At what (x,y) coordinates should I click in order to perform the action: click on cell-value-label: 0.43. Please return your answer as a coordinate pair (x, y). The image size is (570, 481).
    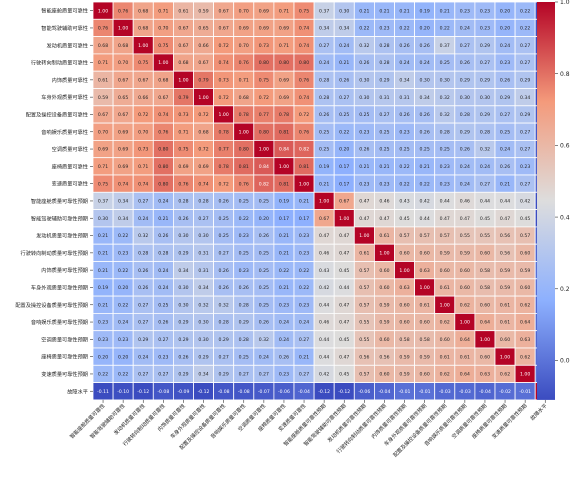
    Looking at the image, I should click on (404, 202).